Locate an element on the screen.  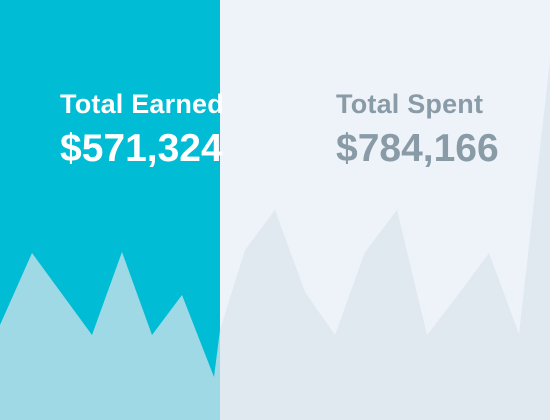
total-earned-stat: Total Earned $571,324 is located at coordinates (142, 130).